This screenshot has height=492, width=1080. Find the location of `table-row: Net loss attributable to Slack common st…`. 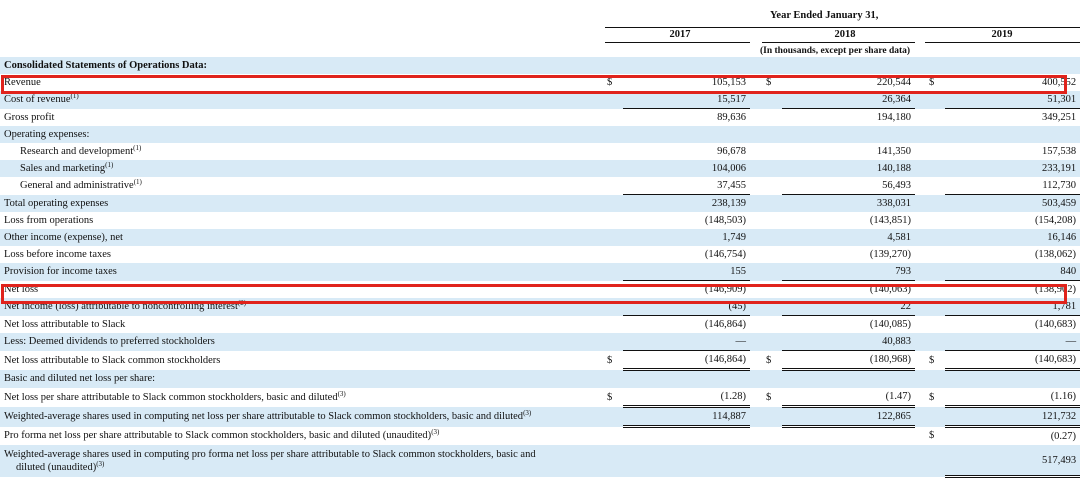

table-row: Net loss attributable to Slack common st… is located at coordinates (540, 360).